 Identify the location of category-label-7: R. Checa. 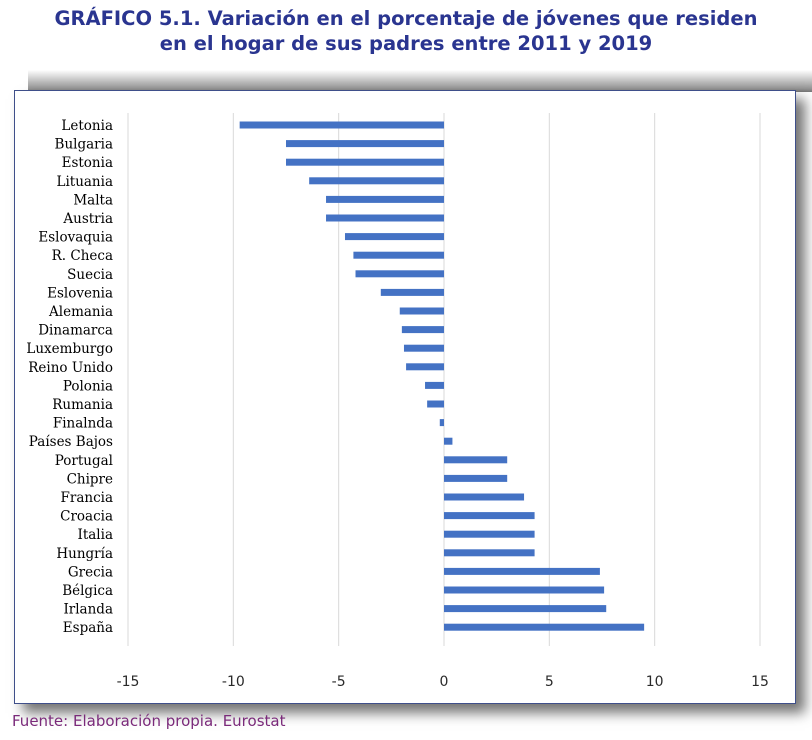
(82, 256).